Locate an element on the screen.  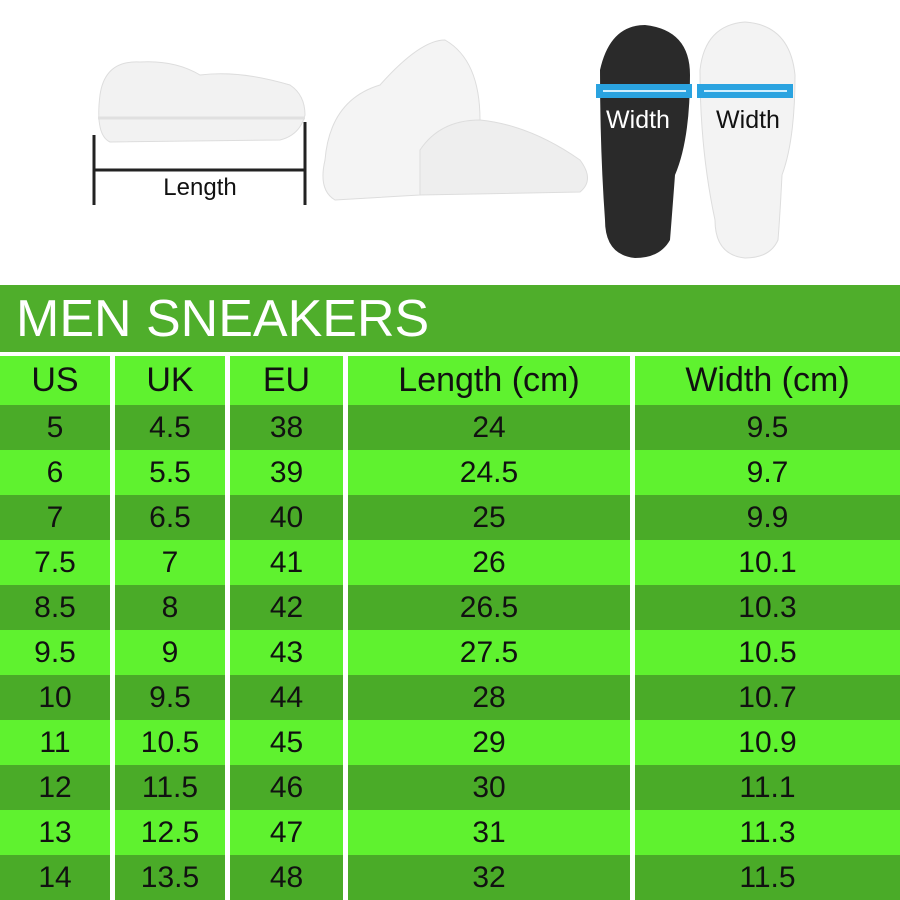
cell-length: 24 is located at coordinates (489, 427).